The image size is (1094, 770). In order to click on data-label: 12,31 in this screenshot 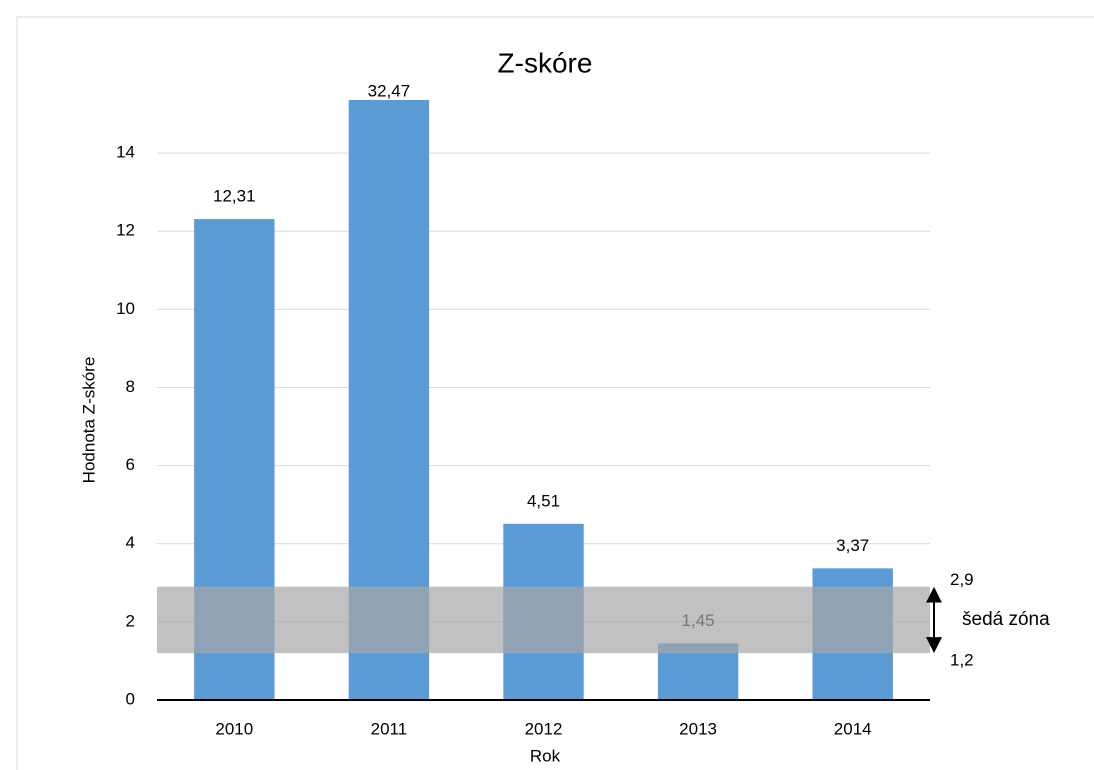, I will do `click(234, 196)`.